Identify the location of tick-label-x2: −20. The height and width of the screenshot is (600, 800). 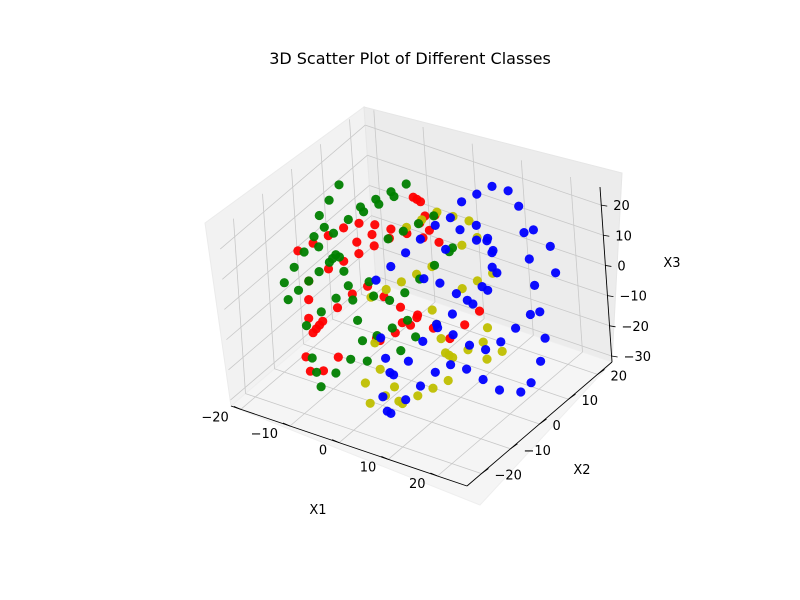
(508, 476).